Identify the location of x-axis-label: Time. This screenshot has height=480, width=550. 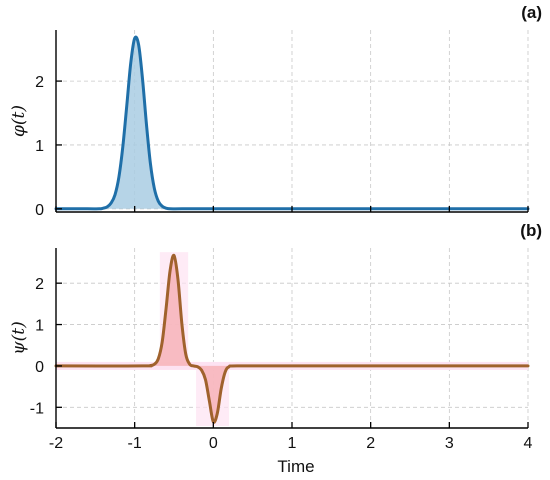
(295, 466).